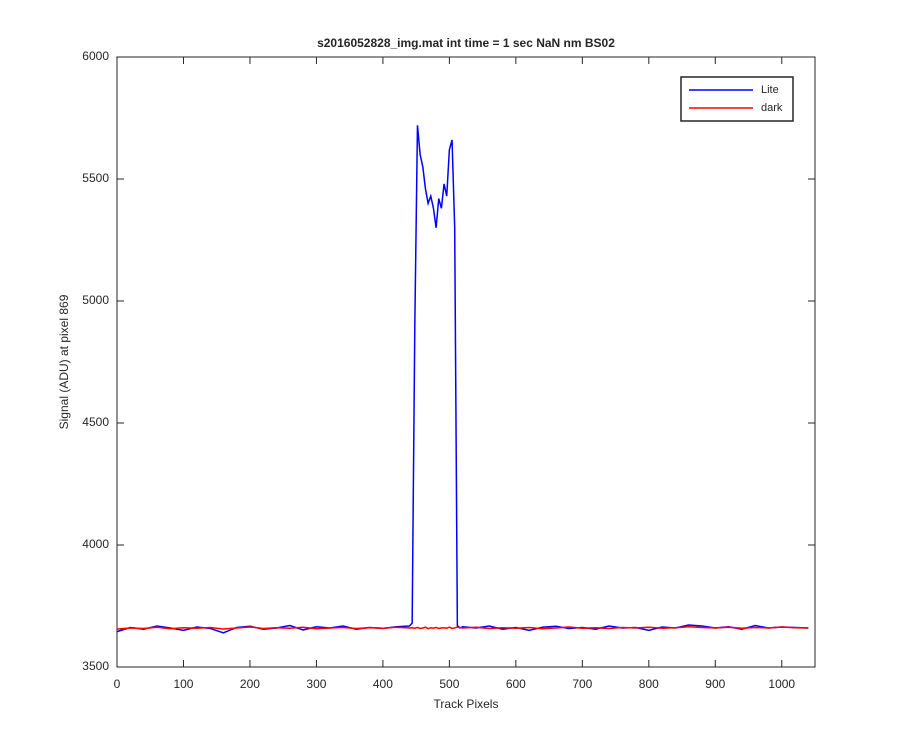  Describe the element at coordinates (649, 684) in the screenshot. I see `x-tick-label: 800` at that location.